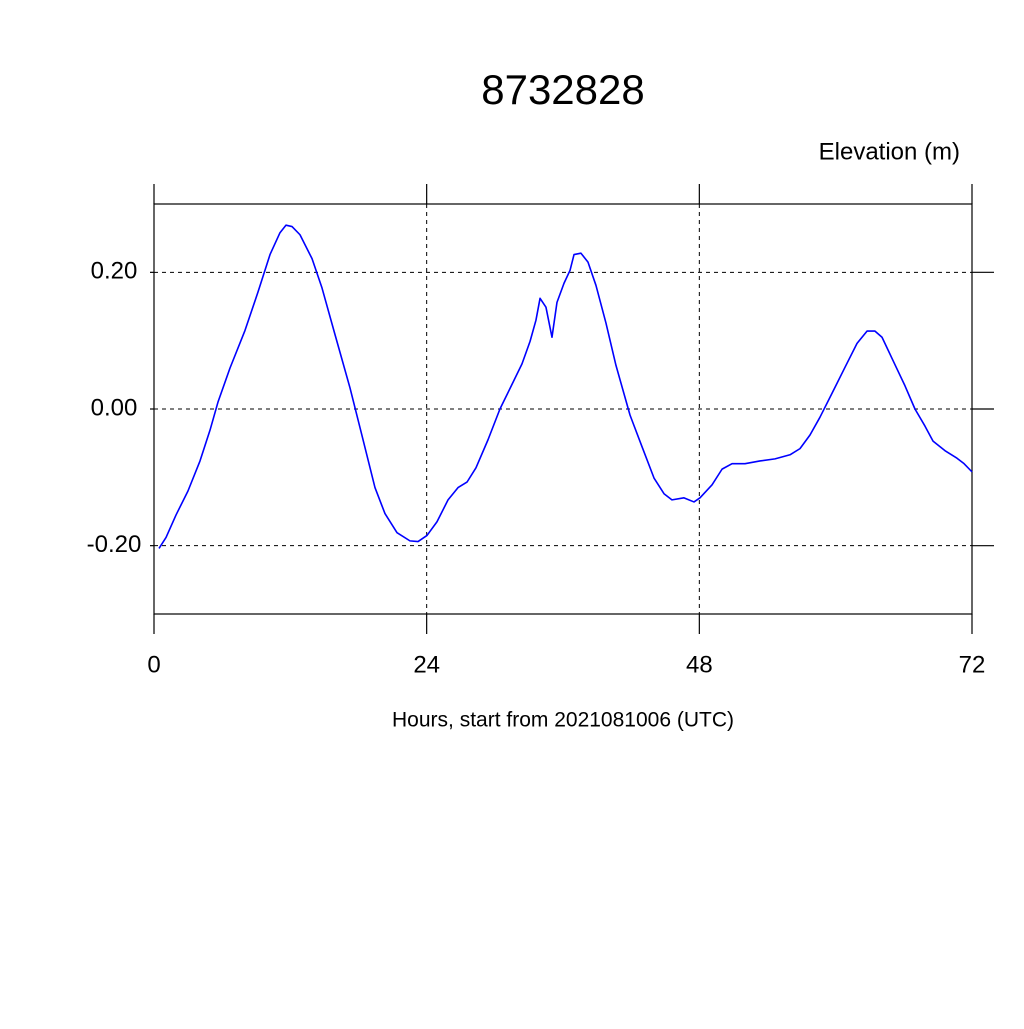  I want to click on x-tick-label: 24, so click(426, 664).